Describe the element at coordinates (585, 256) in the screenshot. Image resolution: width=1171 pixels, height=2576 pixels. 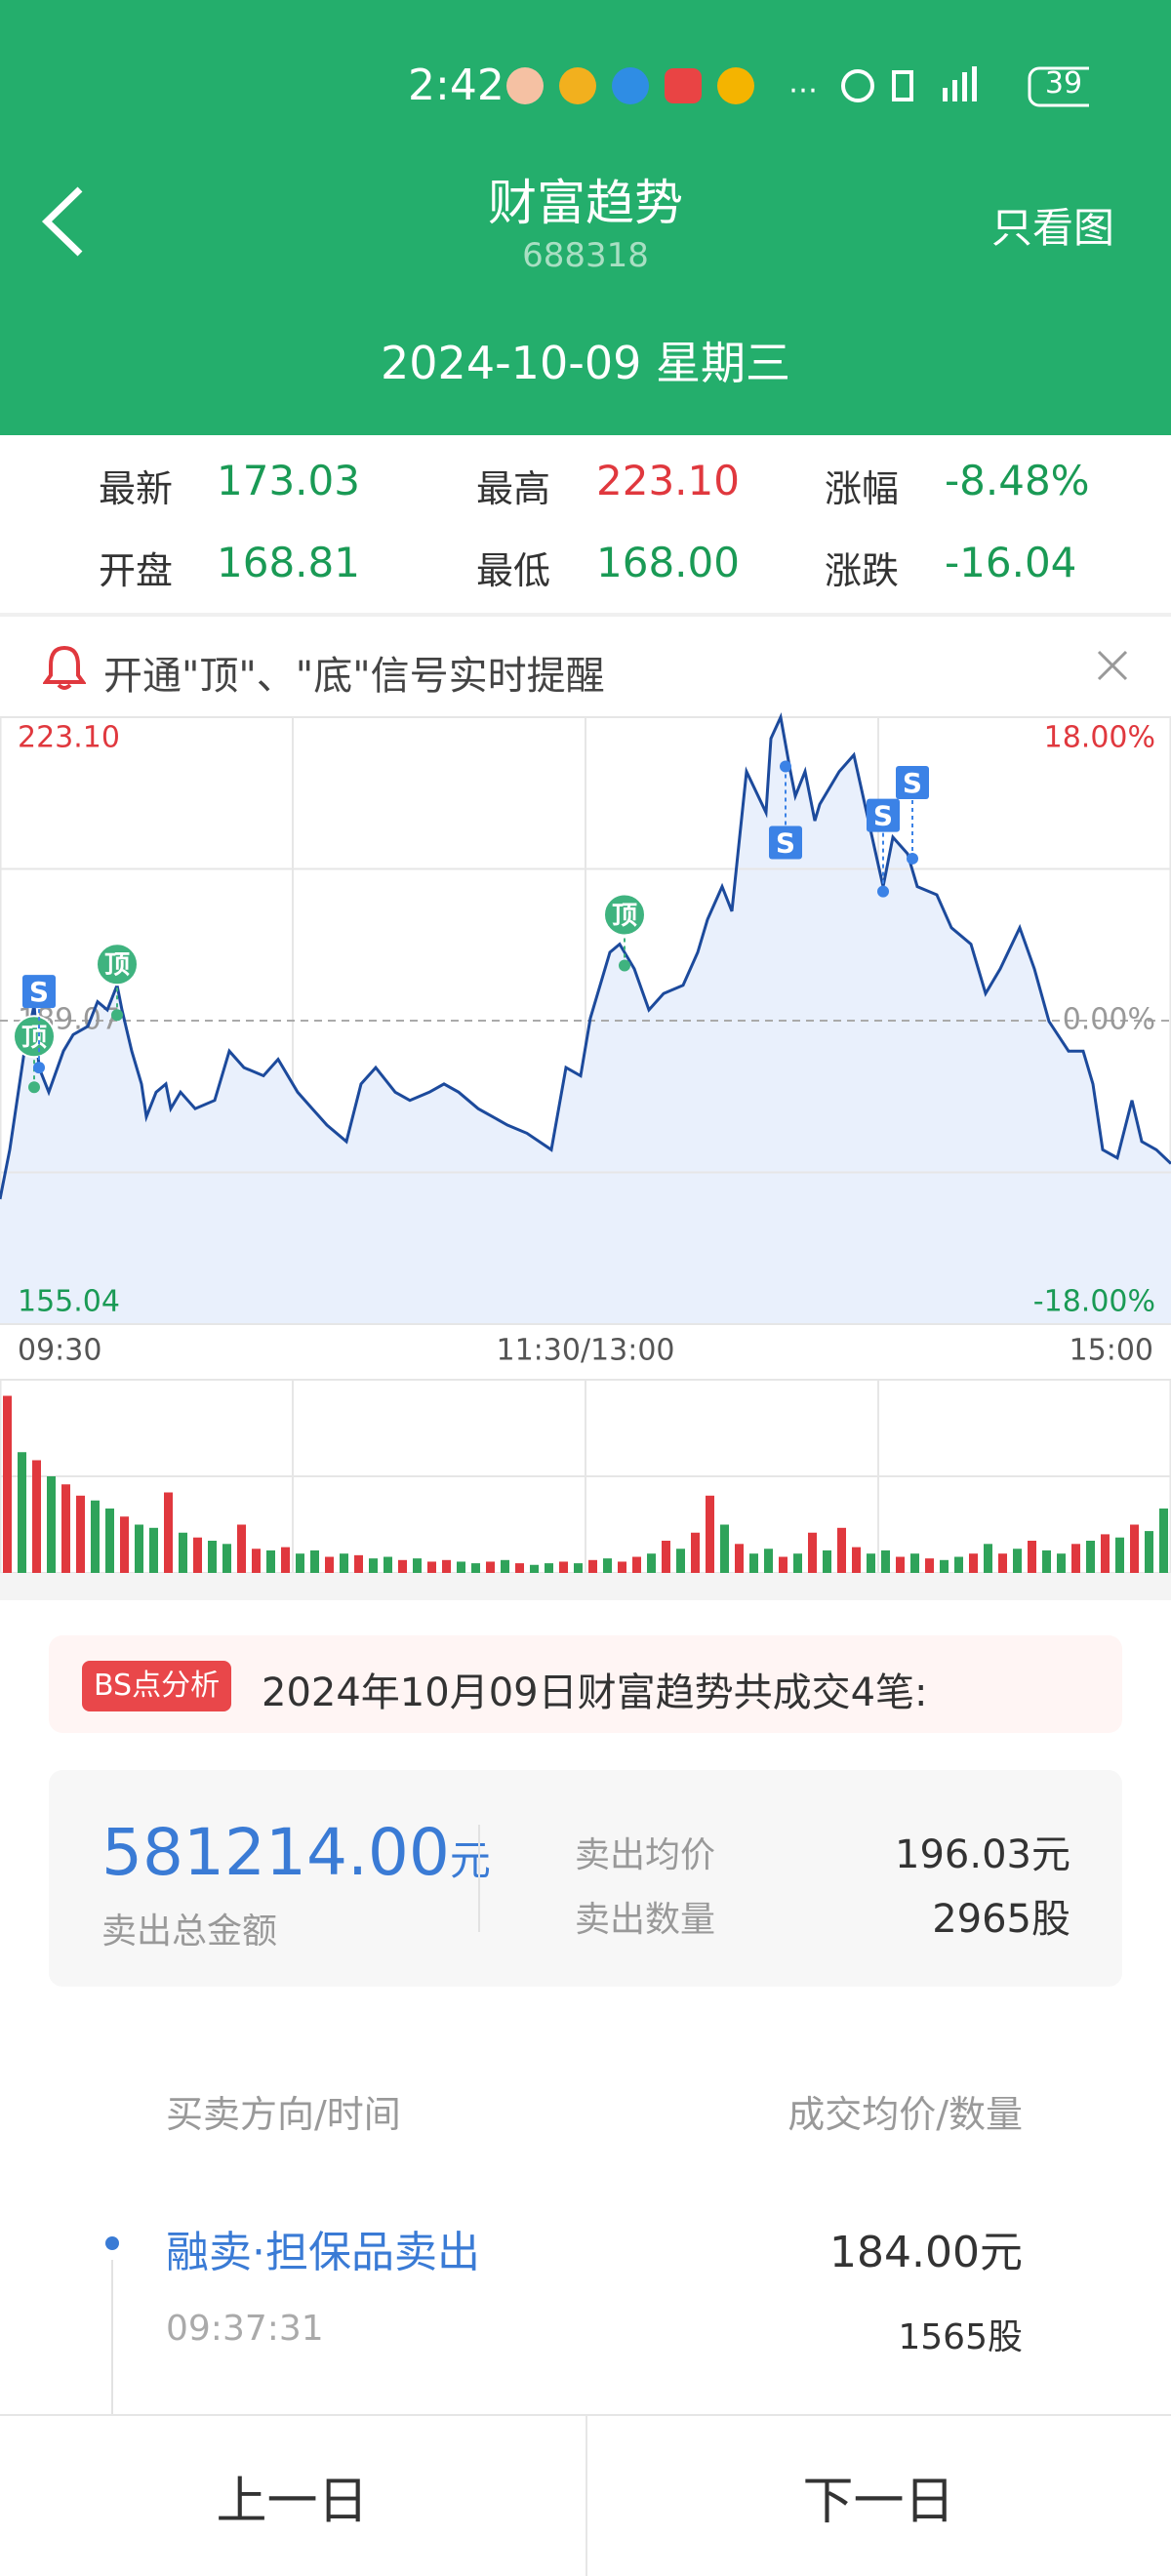
I see `stock-code: 688318` at that location.